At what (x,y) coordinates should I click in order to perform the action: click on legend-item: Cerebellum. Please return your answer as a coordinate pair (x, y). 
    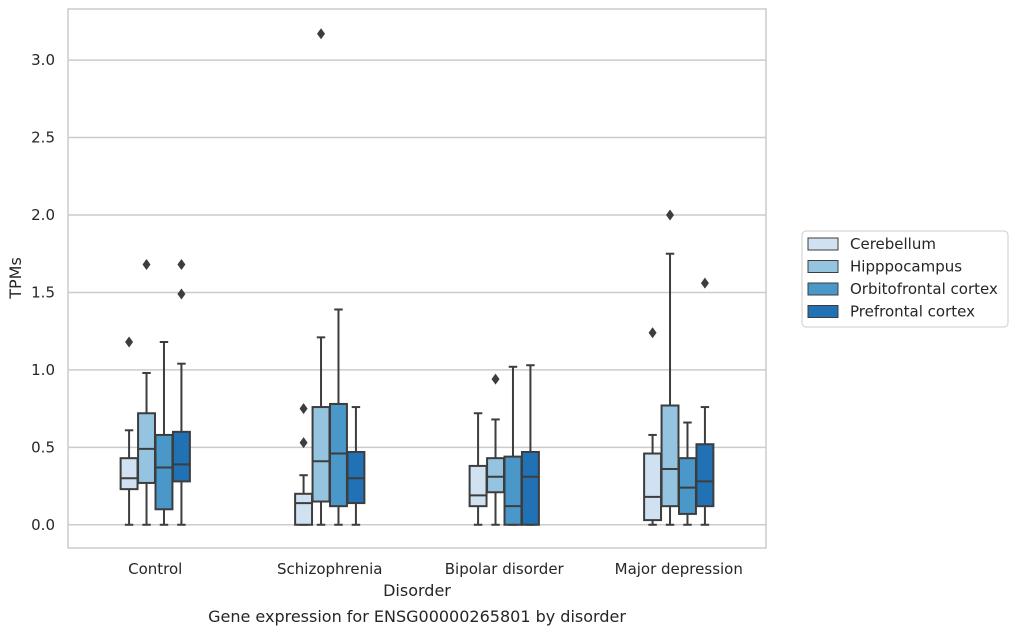
    Looking at the image, I should click on (871, 244).